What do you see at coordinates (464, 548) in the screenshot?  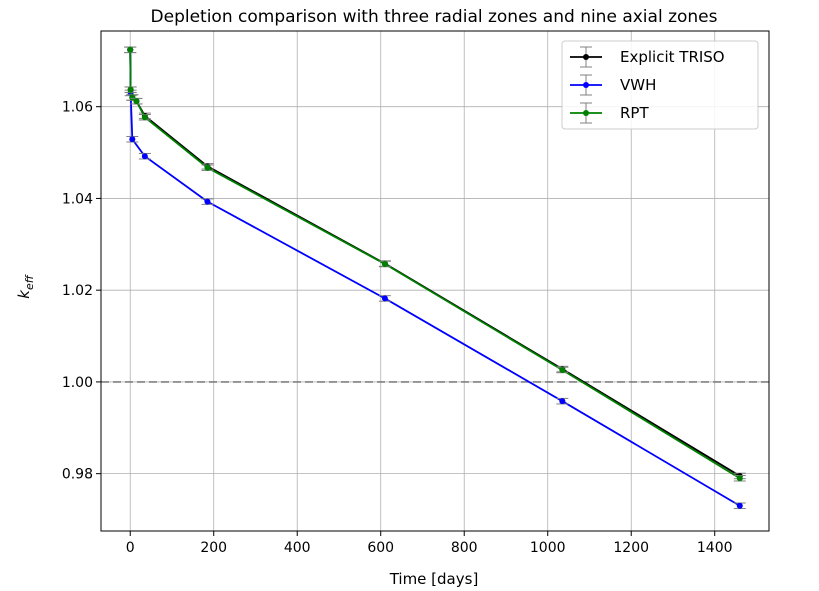 I see `x-tick-label: 800` at bounding box center [464, 548].